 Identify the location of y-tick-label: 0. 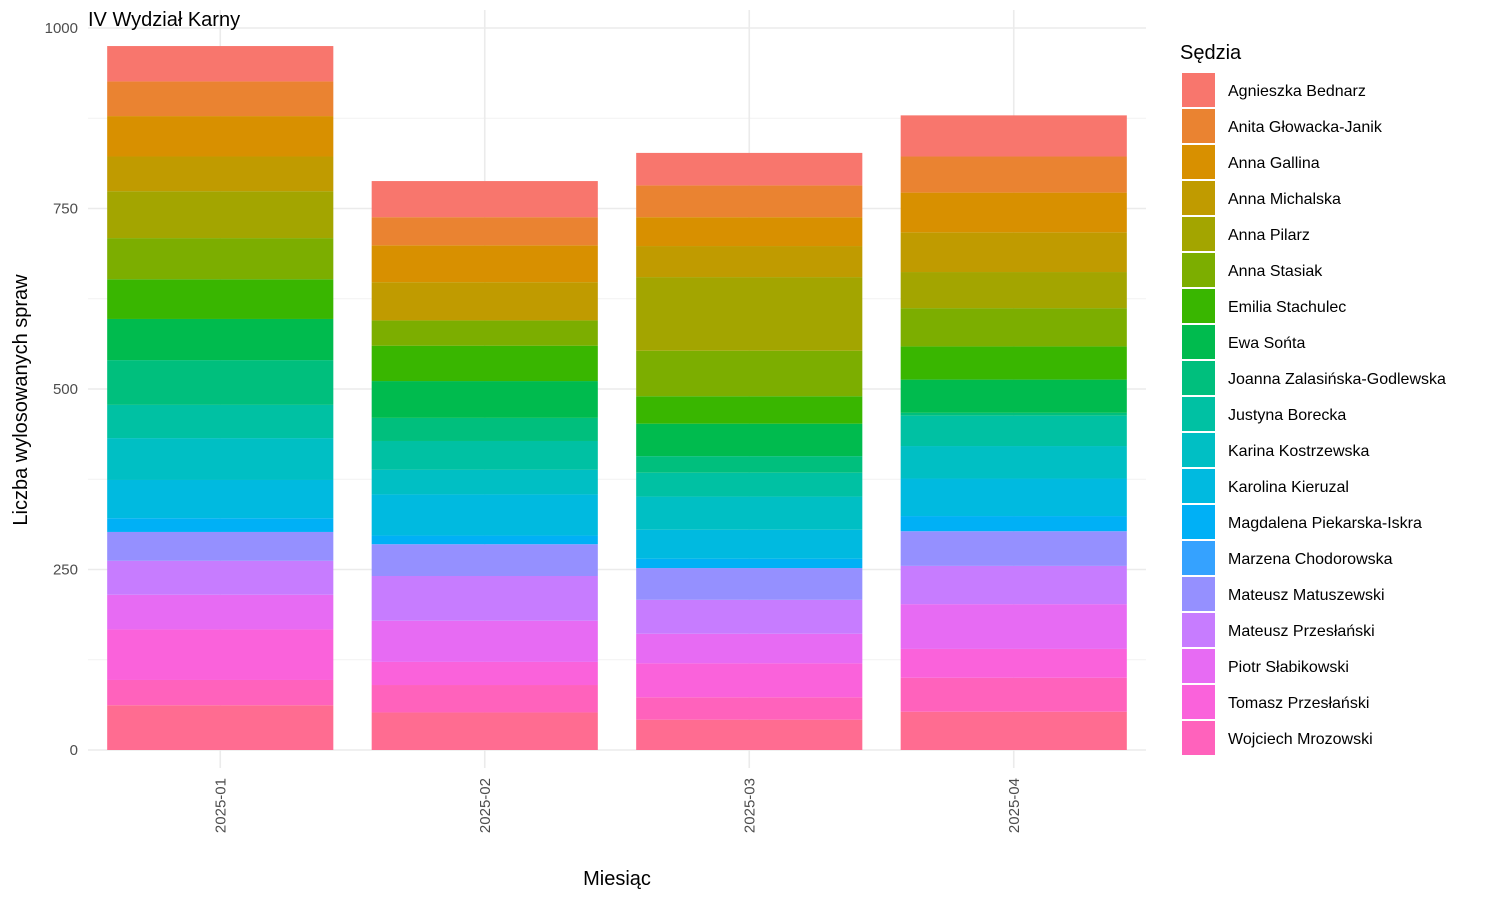
(74, 750).